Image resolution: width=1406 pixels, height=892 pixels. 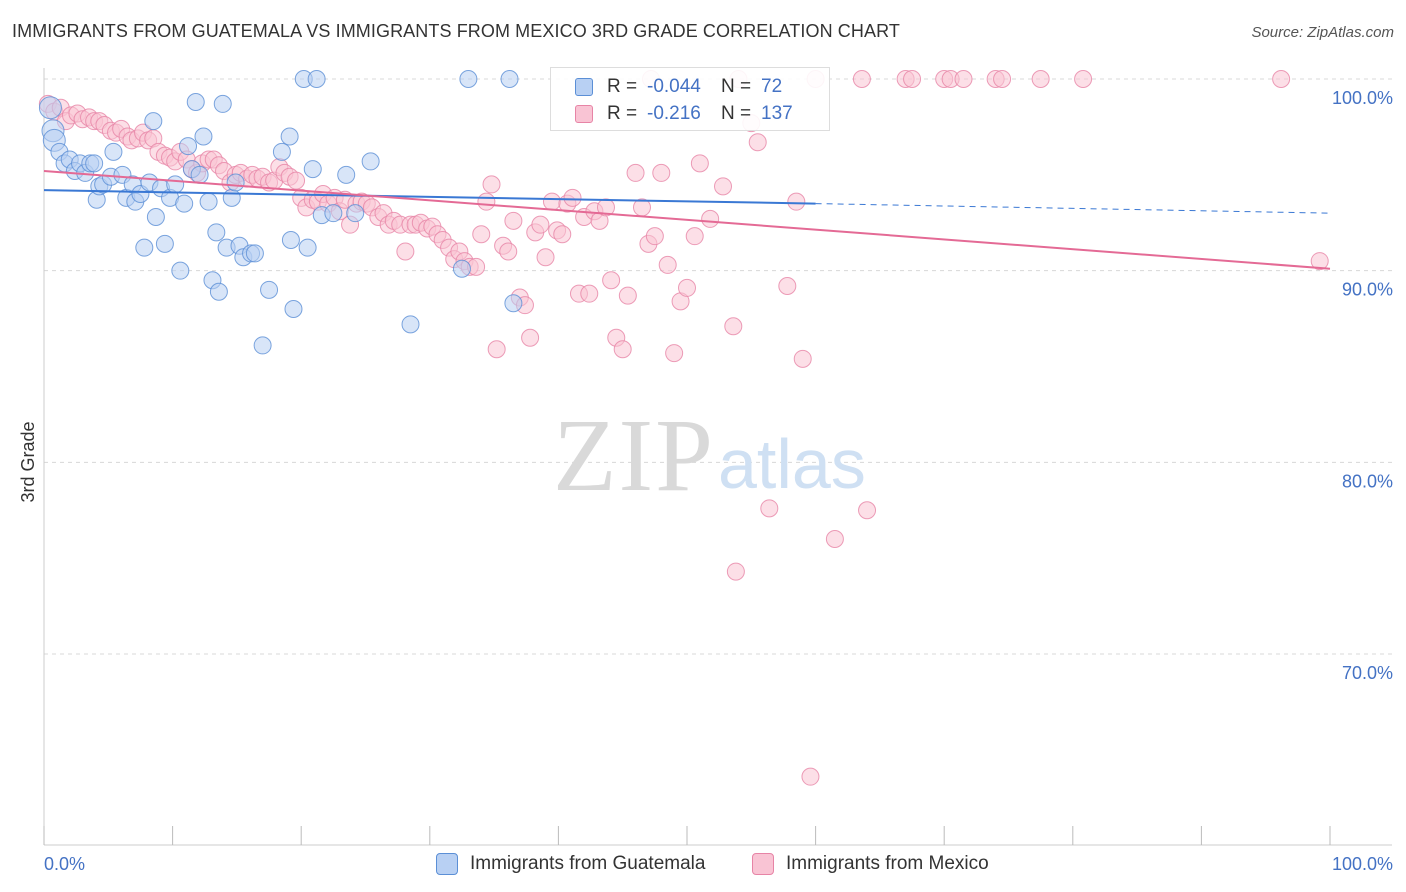 I want to click on bottom-legend-guatemala: Immigrants from Guatemala, so click(x=570, y=864).